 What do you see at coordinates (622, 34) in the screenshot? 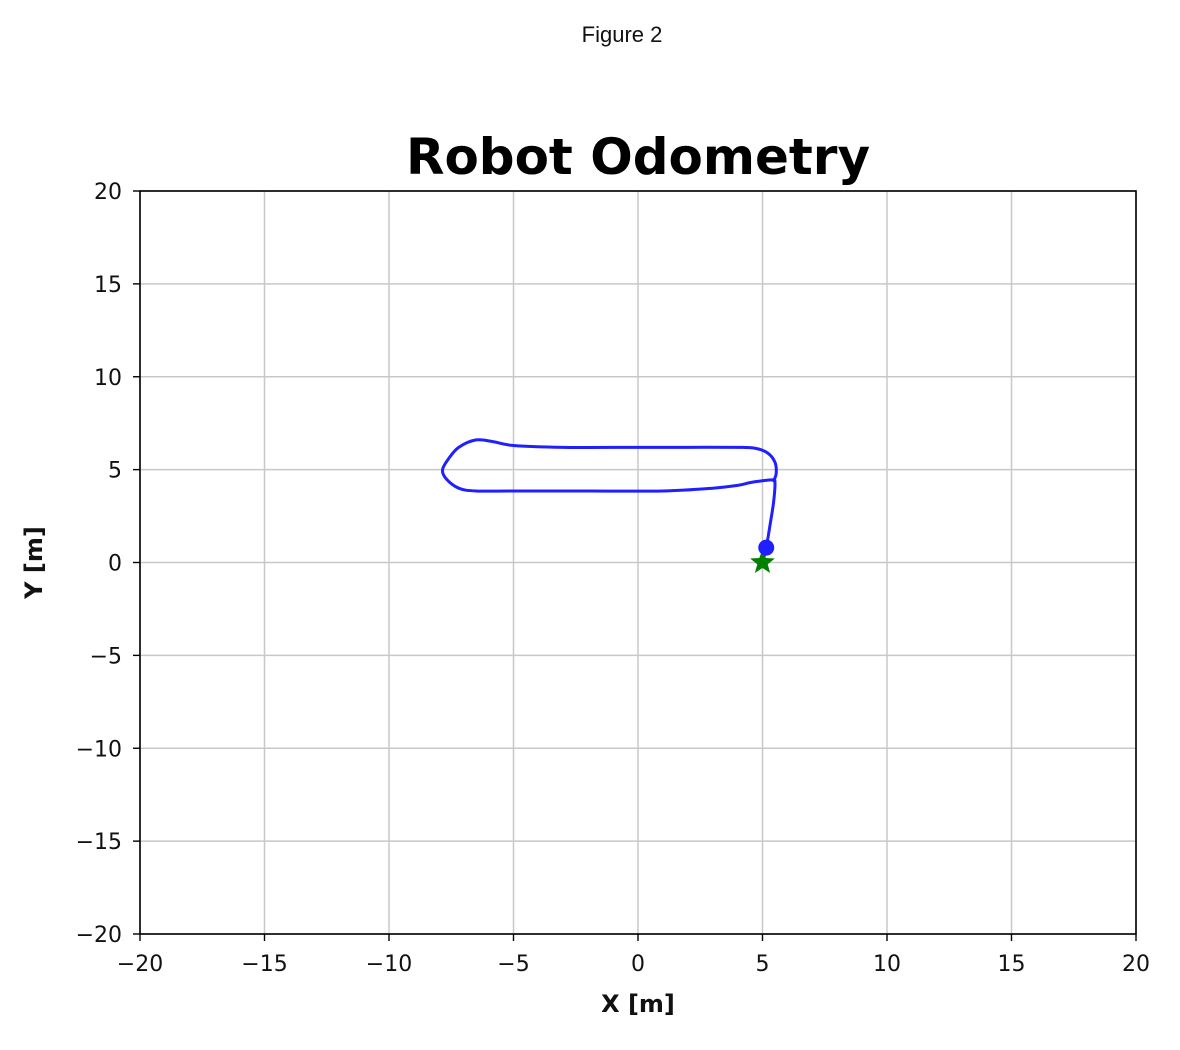
I see `figure-window-title: Figure 2` at bounding box center [622, 34].